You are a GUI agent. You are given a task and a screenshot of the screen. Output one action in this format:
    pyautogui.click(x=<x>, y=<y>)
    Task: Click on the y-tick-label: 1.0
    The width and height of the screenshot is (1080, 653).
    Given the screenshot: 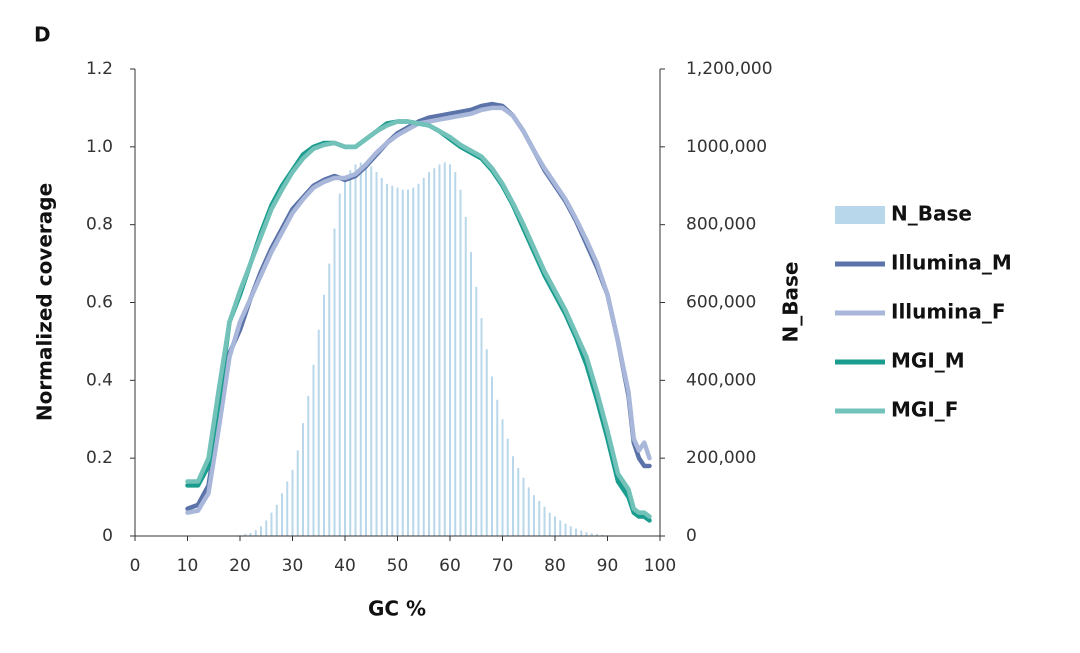 What is the action you would take?
    pyautogui.click(x=99, y=147)
    